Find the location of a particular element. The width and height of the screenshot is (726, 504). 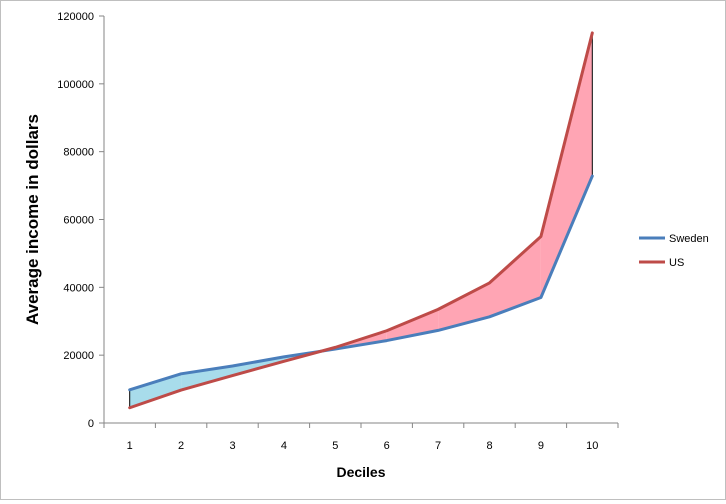

x-tick-label: 10 is located at coordinates (592, 446).